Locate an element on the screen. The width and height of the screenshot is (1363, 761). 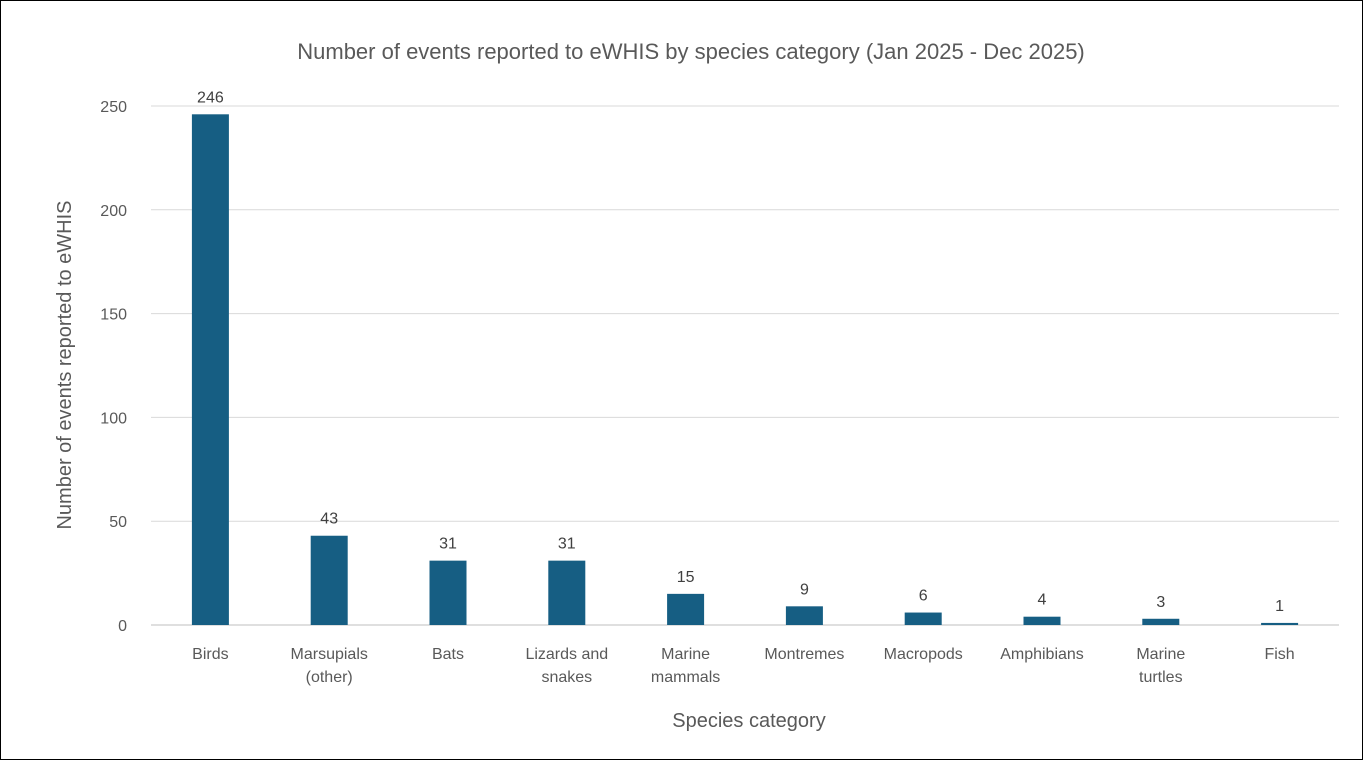
category-label-line: snakes is located at coordinates (566, 677).